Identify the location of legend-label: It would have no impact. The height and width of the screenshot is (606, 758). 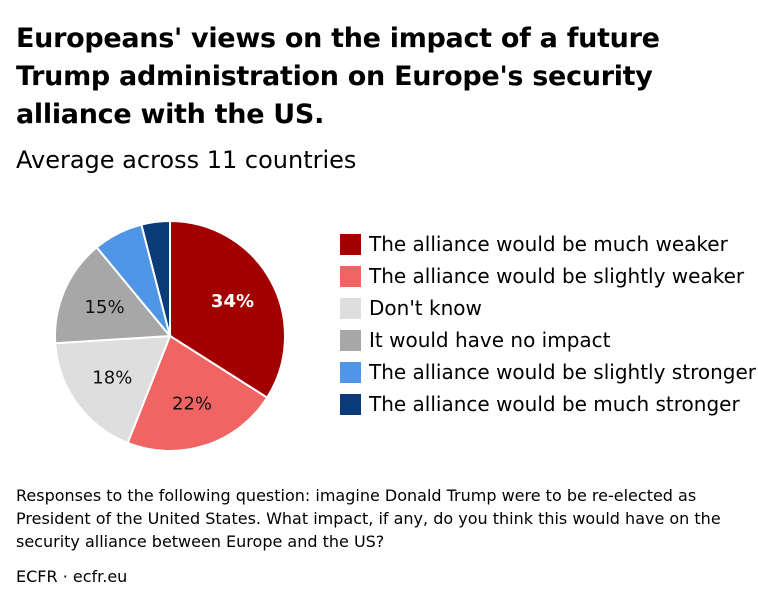
(490, 340).